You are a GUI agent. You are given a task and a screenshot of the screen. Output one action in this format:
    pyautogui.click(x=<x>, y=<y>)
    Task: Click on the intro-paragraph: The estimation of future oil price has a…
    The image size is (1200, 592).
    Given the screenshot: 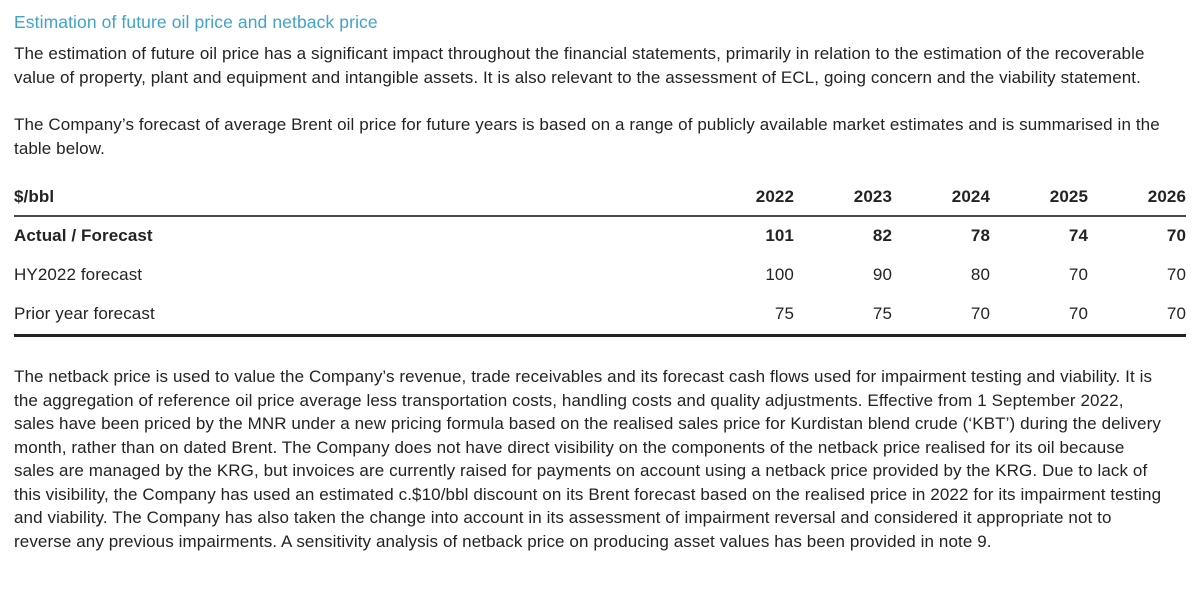 What is the action you would take?
    pyautogui.click(x=579, y=65)
    